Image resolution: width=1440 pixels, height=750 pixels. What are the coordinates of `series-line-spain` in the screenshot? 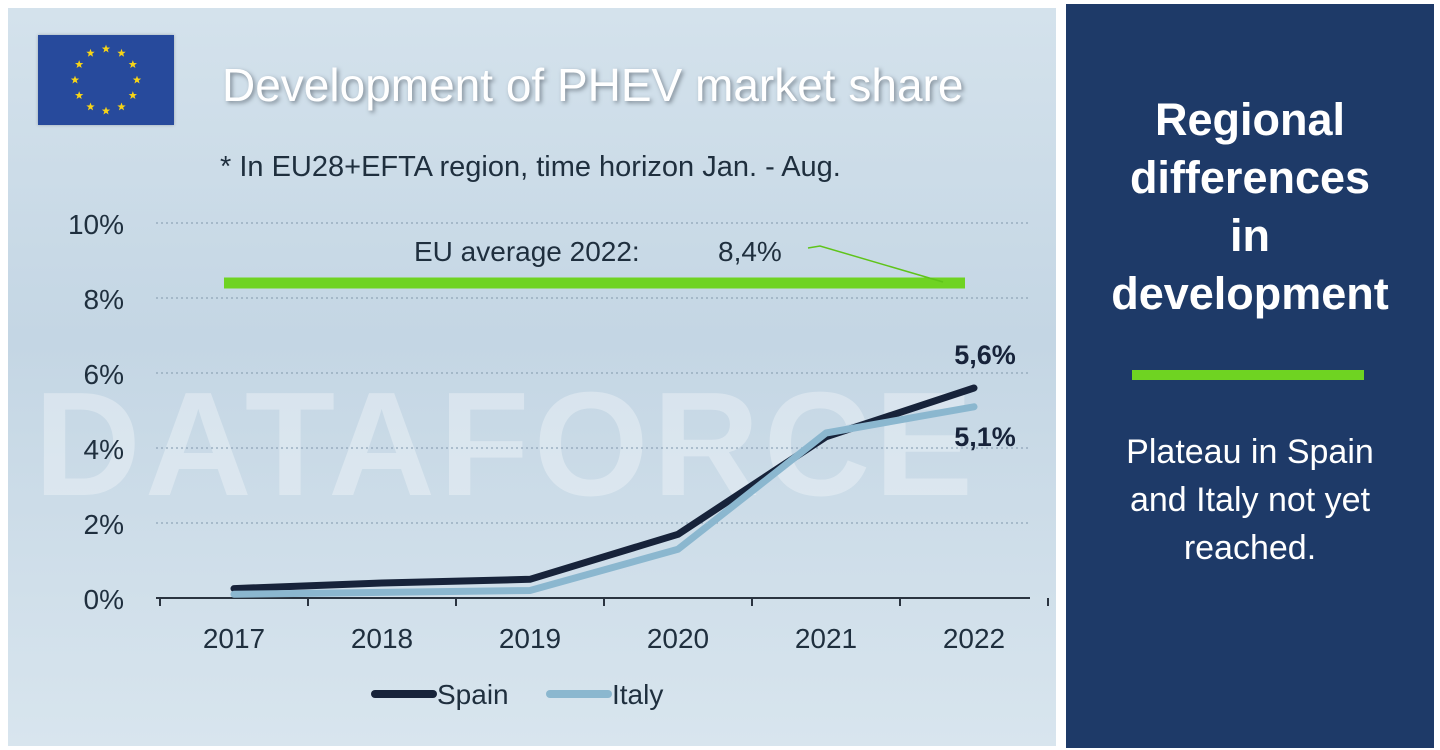 It's located at (604, 488).